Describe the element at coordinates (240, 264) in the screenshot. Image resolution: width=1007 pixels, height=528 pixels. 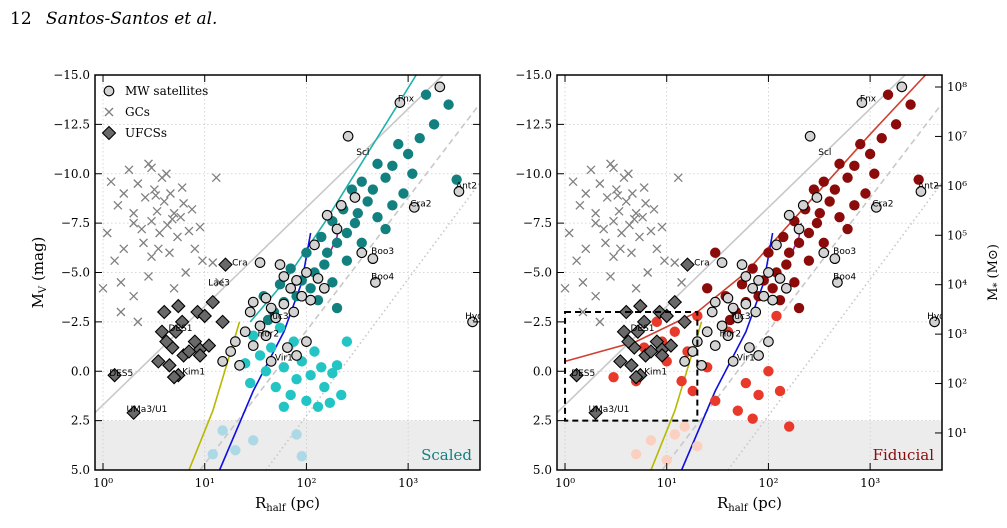
I see `object-label: Cra` at that location.